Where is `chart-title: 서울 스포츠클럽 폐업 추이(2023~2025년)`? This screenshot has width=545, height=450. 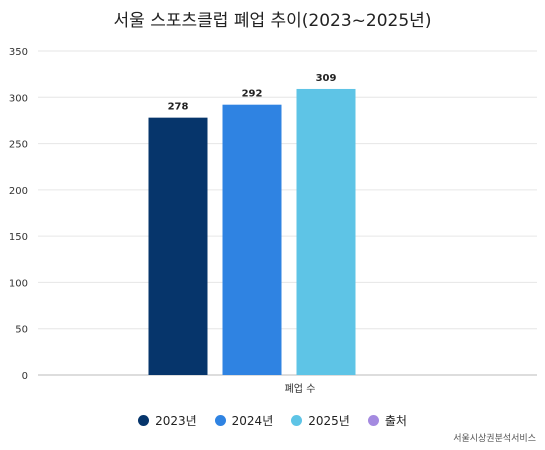
chart-title: 서울 스포츠클럽 폐업 추이(2023~2025년) is located at coordinates (272, 21).